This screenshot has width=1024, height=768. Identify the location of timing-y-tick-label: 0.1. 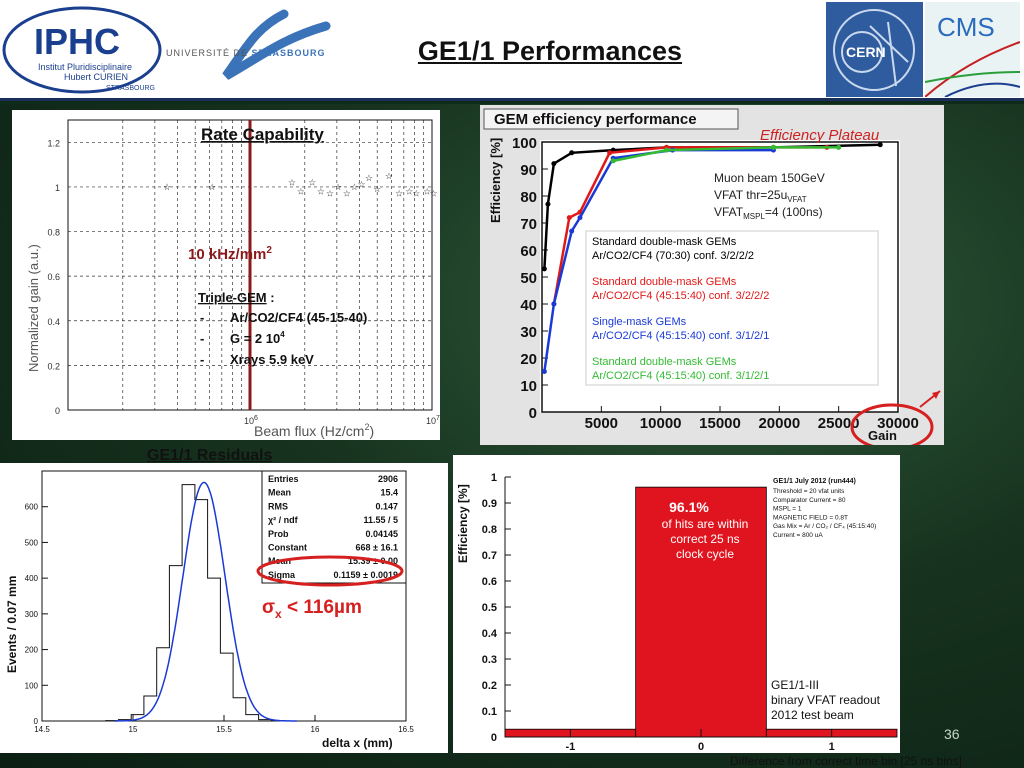
(489, 712).